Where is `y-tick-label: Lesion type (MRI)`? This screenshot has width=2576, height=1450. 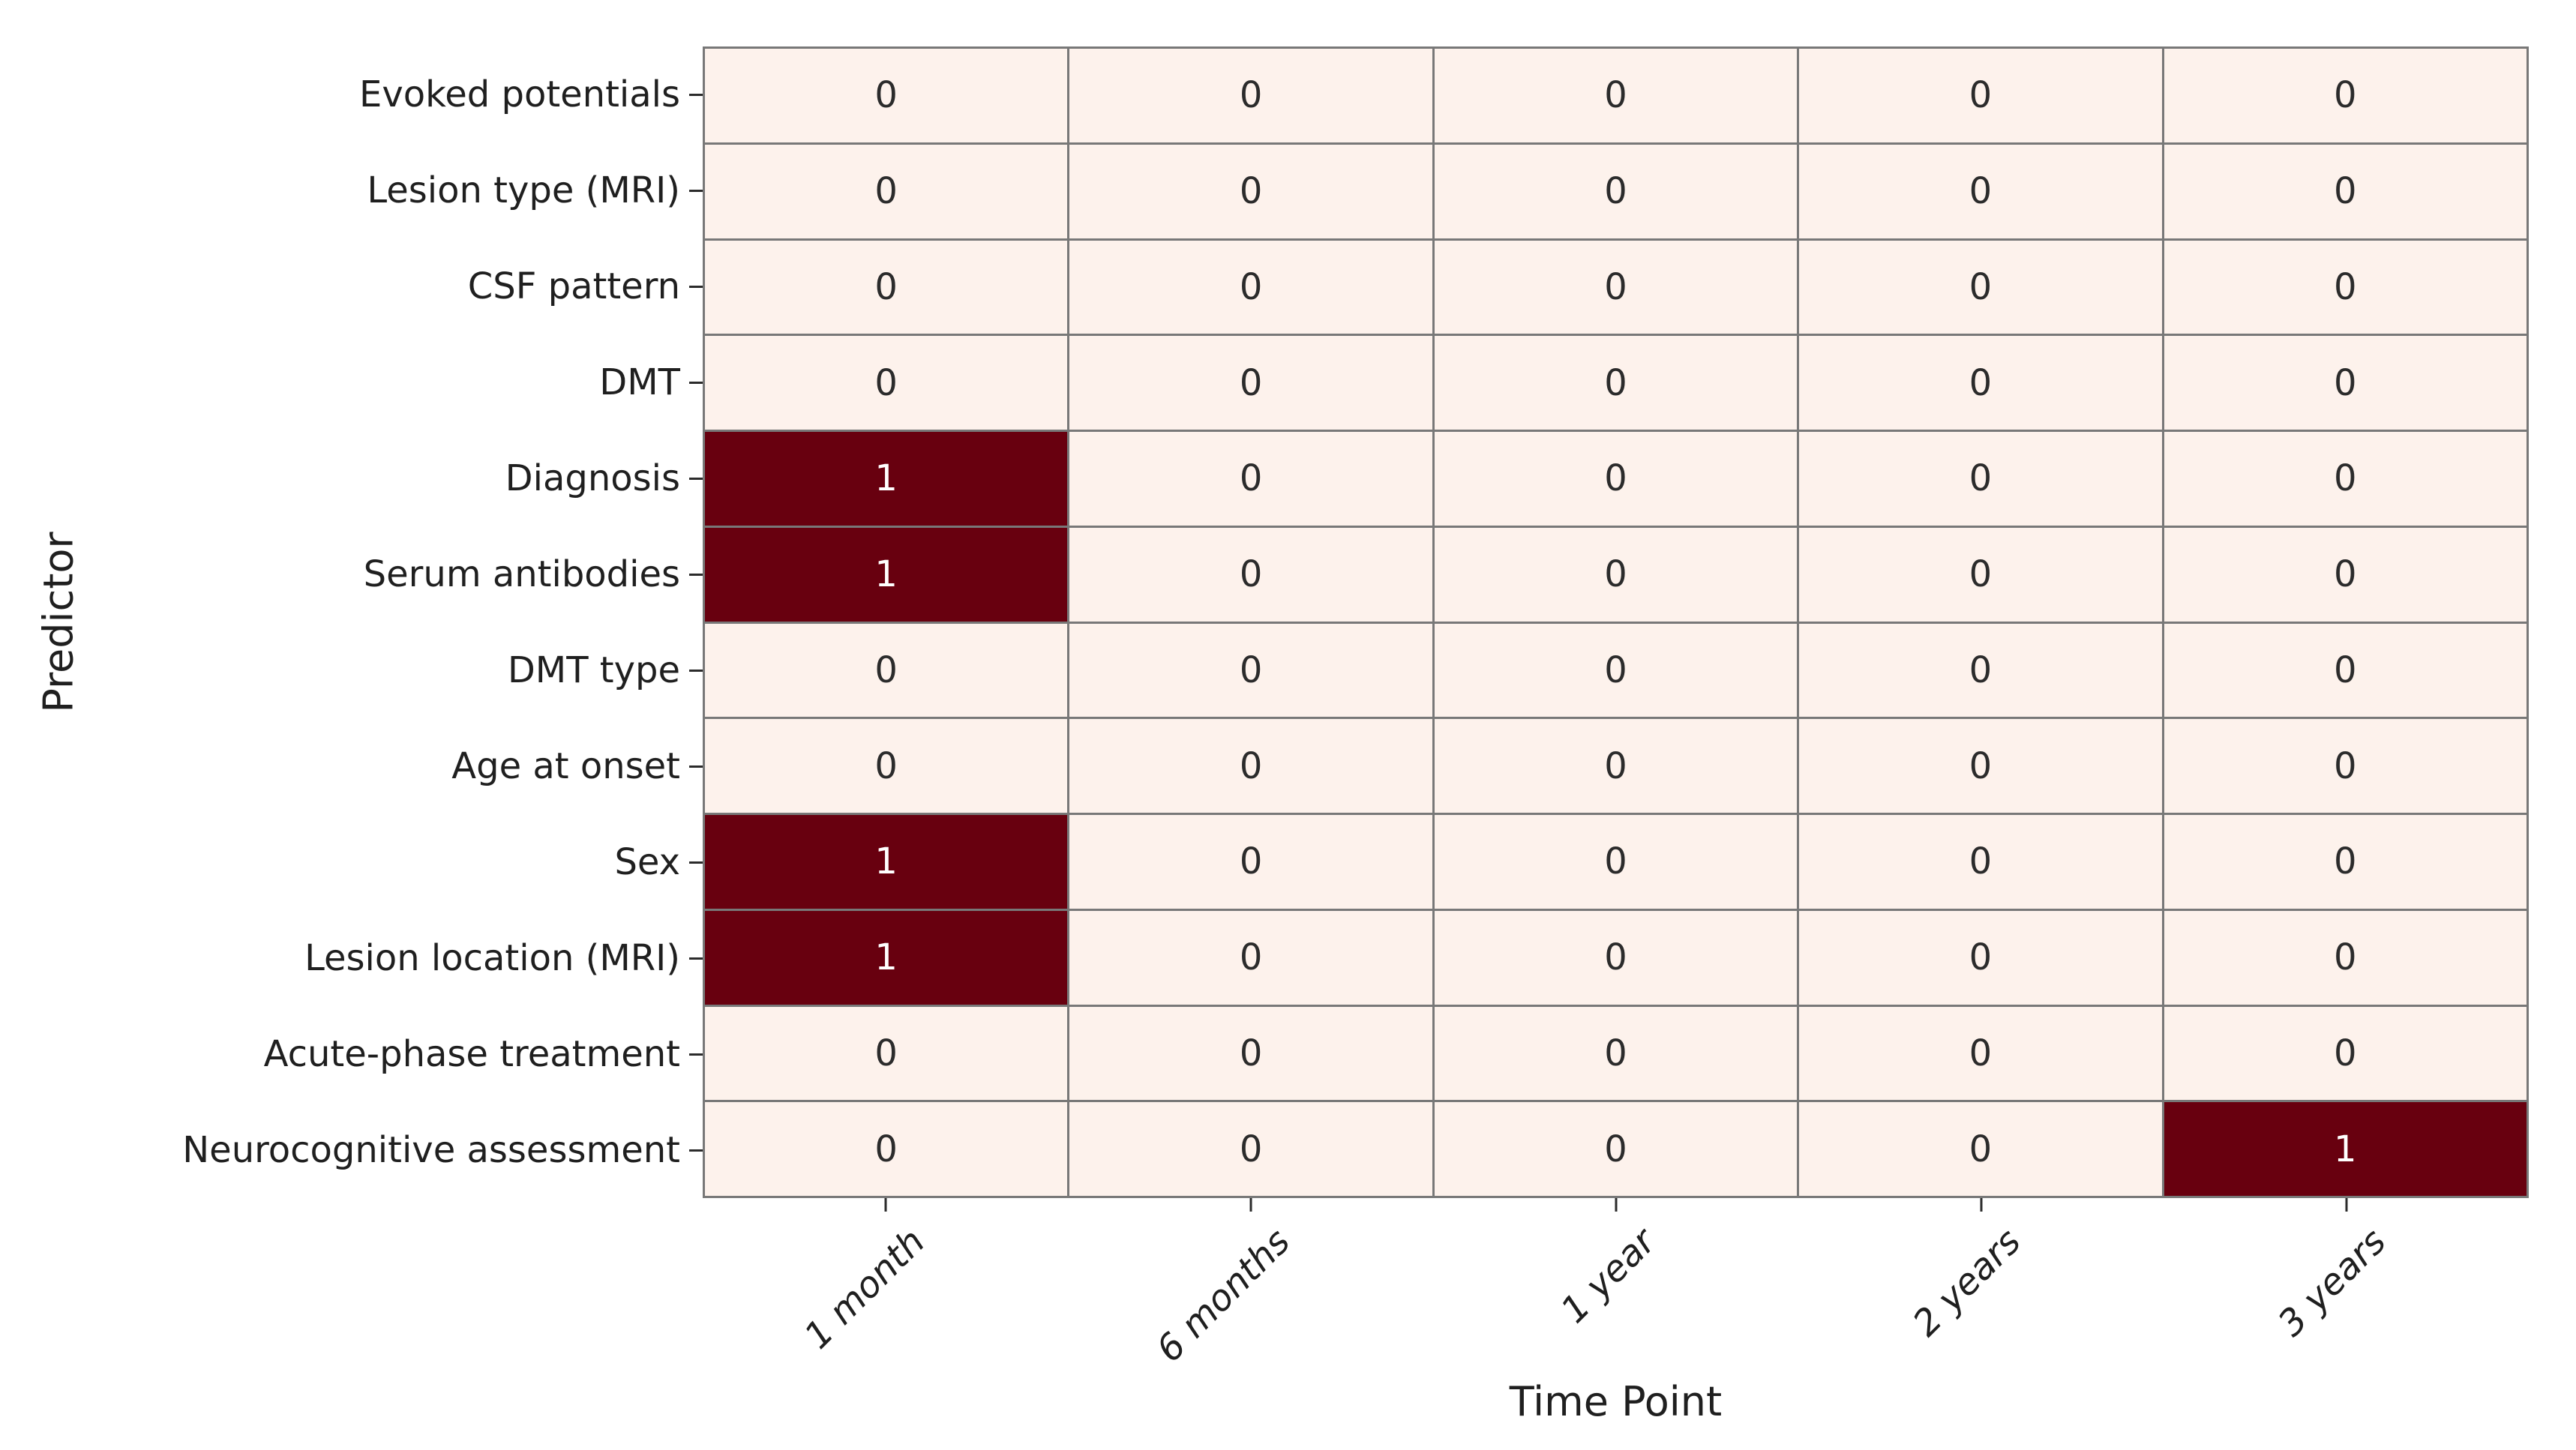 y-tick-label: Lesion type (MRI) is located at coordinates (524, 190).